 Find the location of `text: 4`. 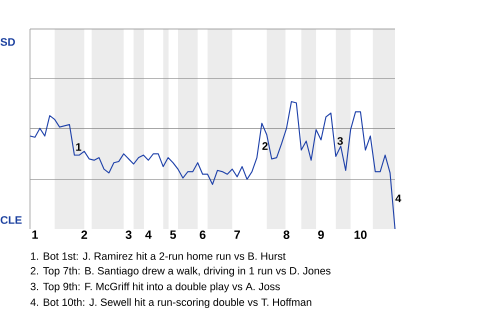

text: 4 is located at coordinates (398, 198).